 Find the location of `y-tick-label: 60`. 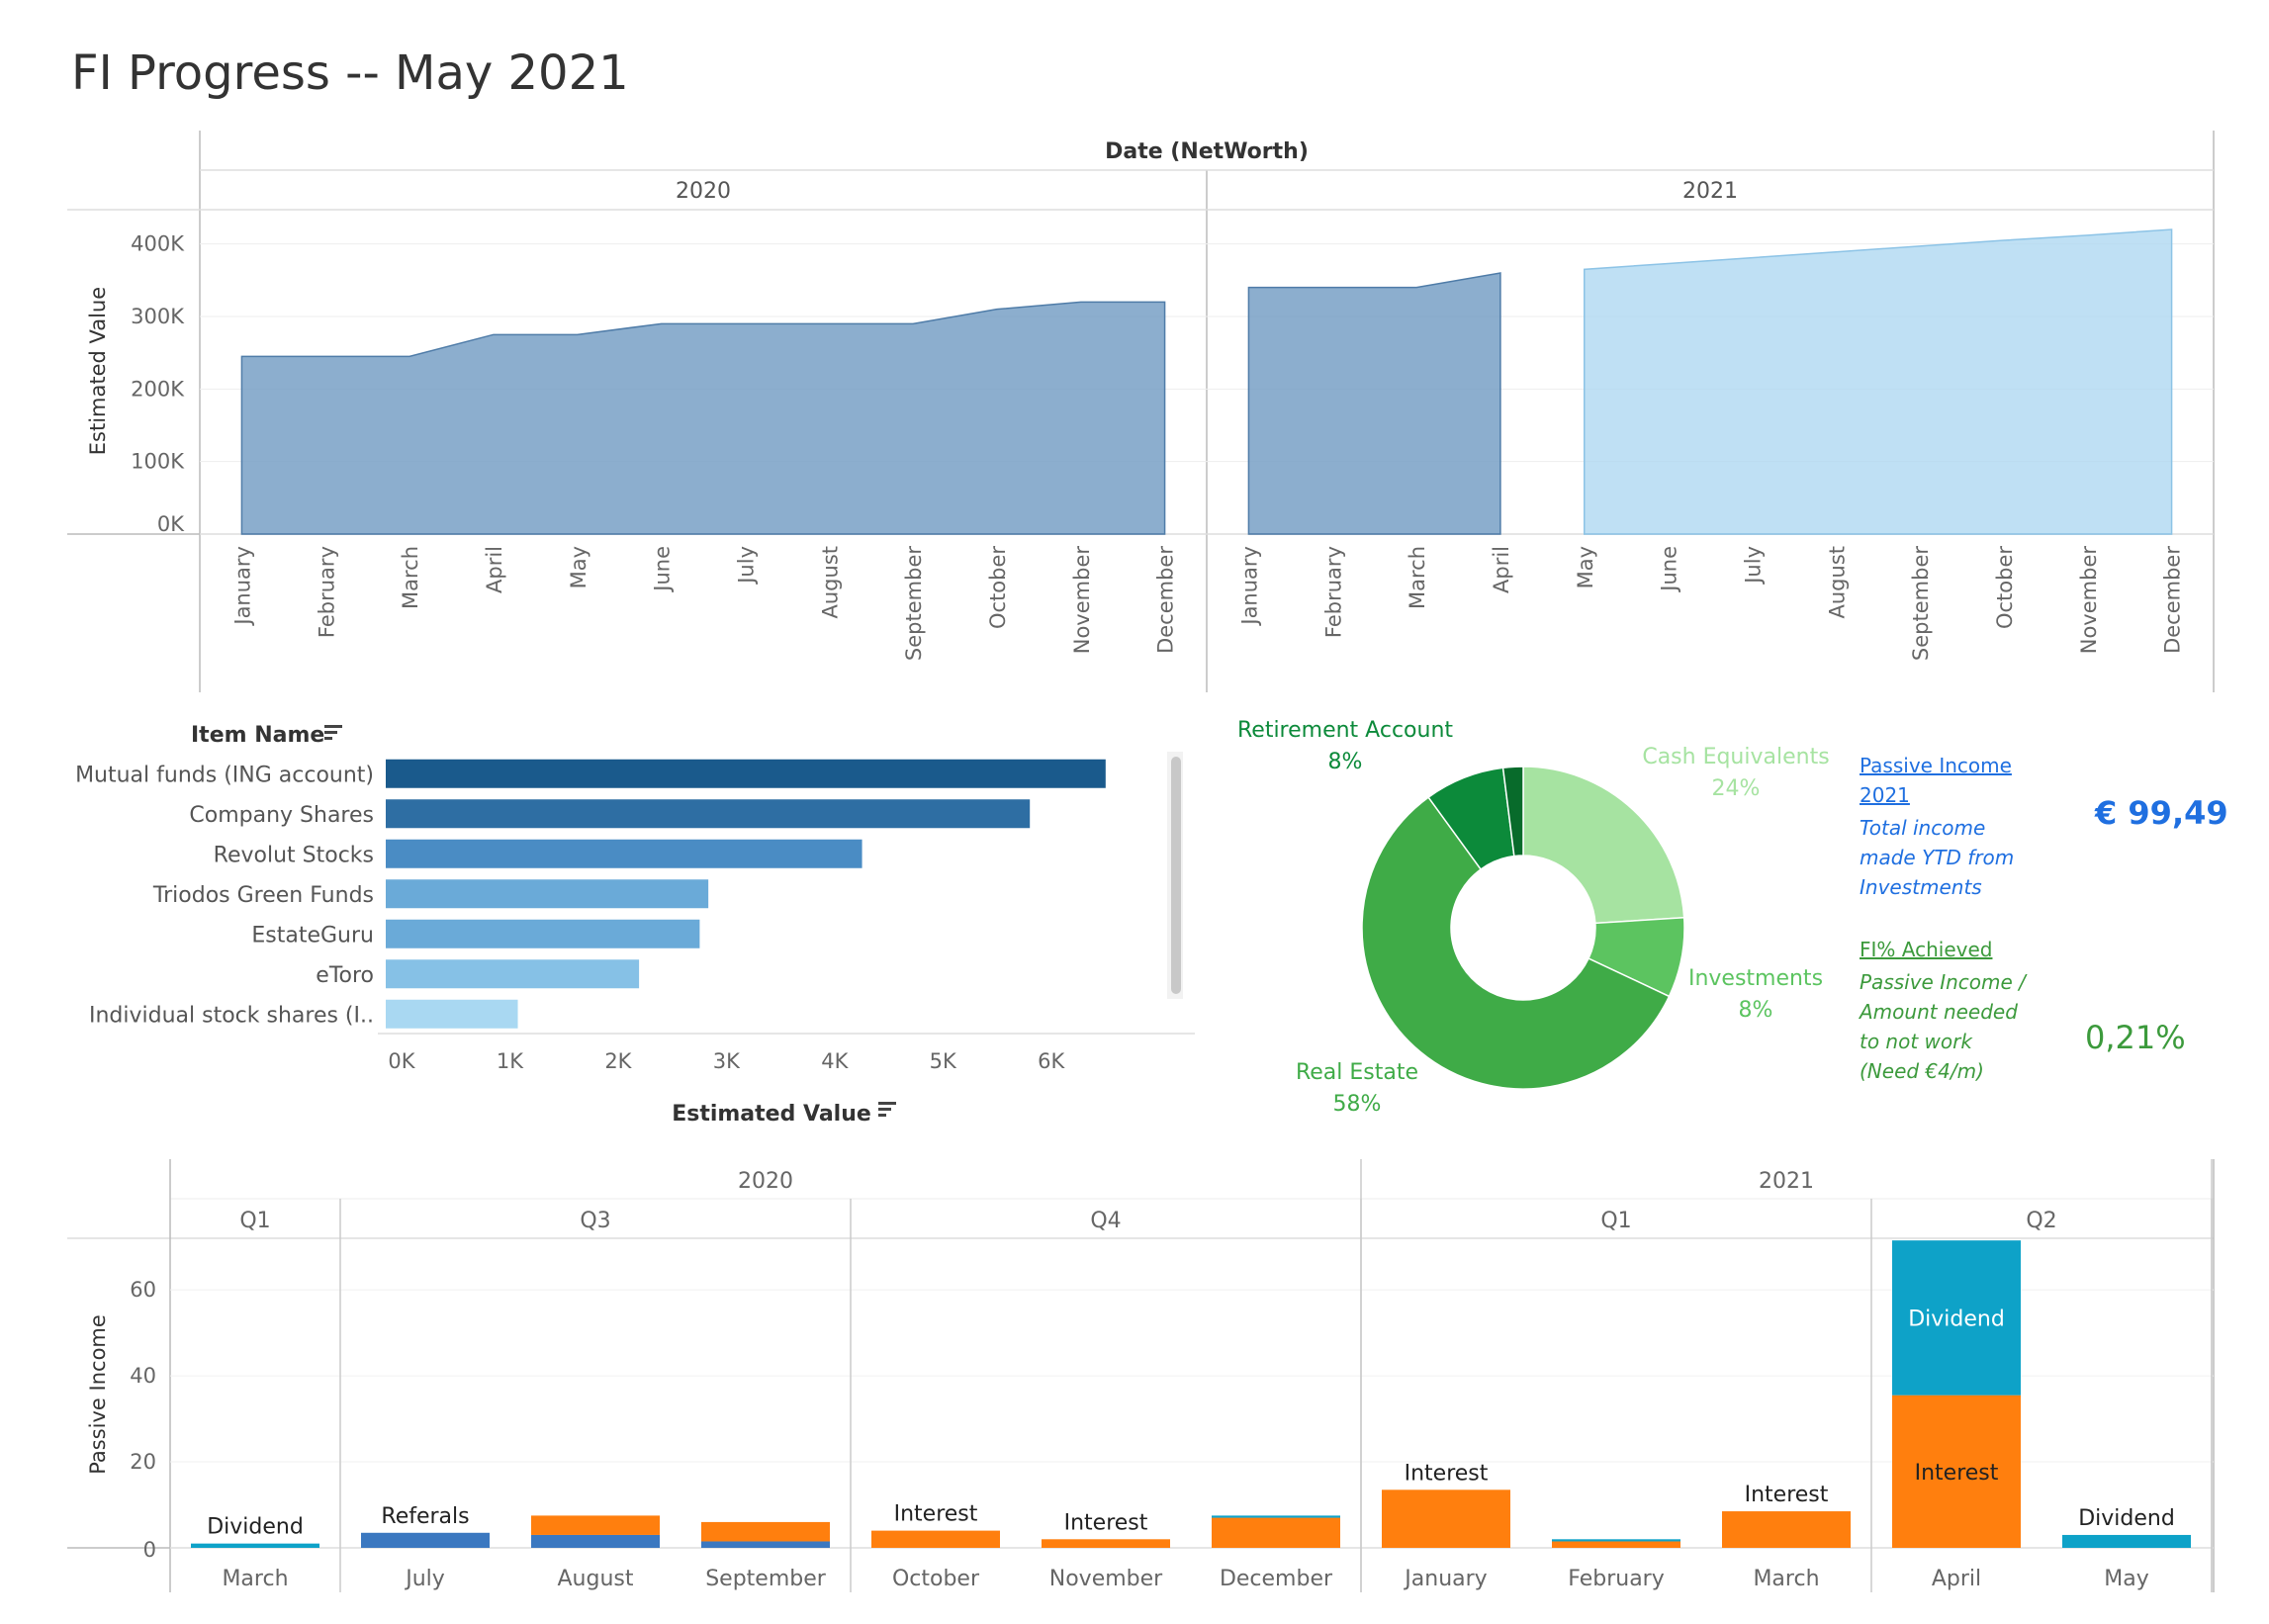

y-tick-label: 60 is located at coordinates (143, 1290).